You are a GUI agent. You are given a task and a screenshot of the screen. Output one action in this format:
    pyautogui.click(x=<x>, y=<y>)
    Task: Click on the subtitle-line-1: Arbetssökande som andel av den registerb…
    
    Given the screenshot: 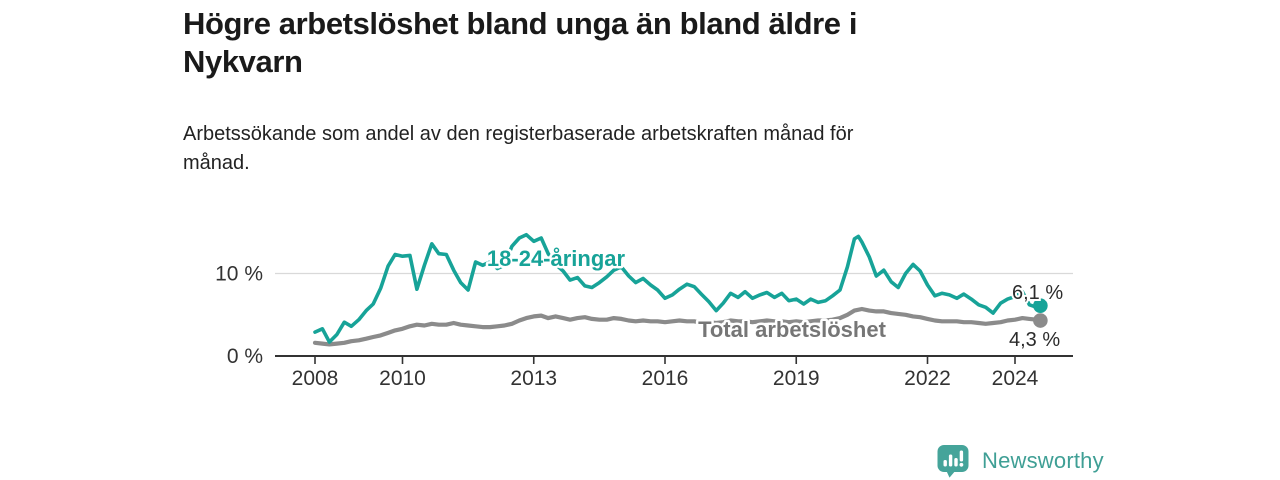 What is the action you would take?
    pyautogui.click(x=518, y=134)
    